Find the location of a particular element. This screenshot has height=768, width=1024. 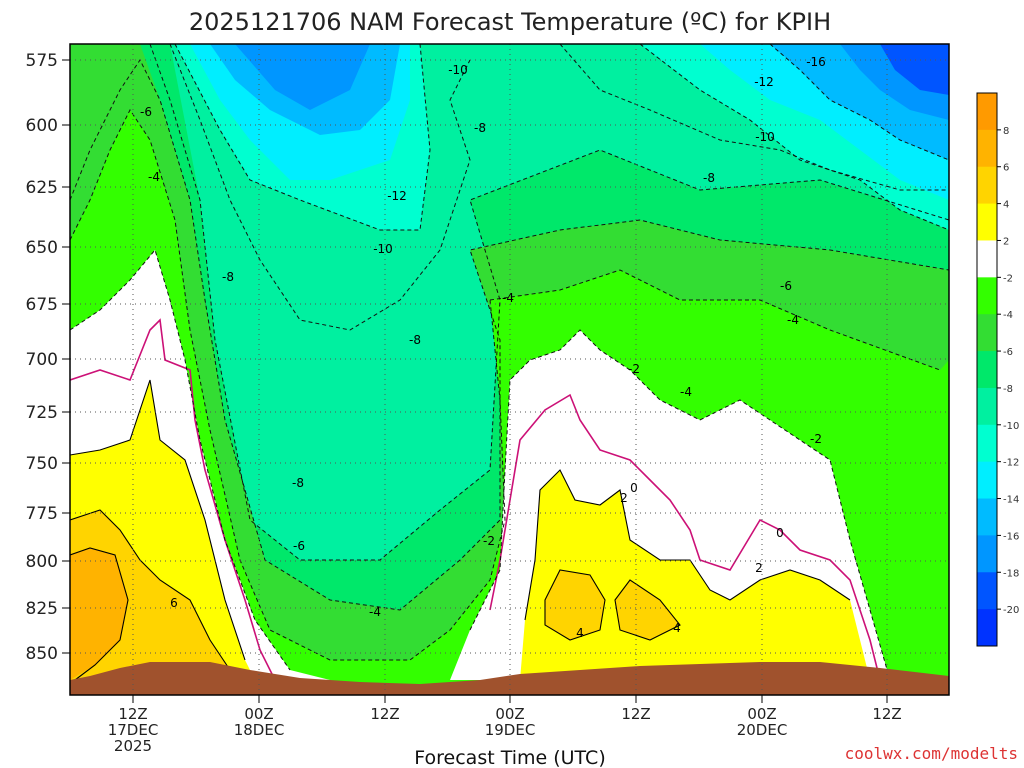

colorbar-label: -4 is located at coordinates (1008, 315).